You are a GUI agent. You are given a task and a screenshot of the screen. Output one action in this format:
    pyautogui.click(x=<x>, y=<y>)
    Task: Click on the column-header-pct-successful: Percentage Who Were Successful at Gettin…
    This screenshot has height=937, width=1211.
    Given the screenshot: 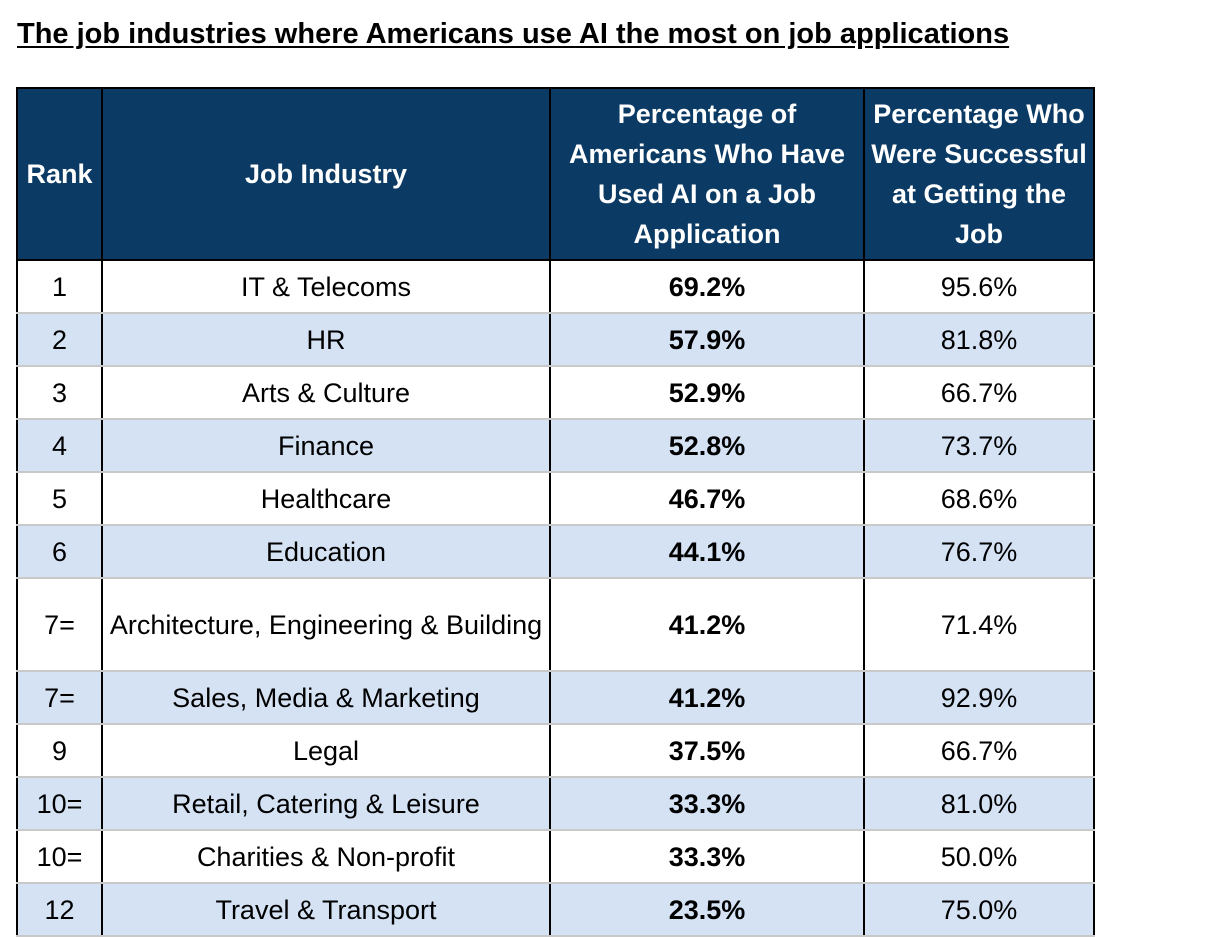 What is the action you would take?
    pyautogui.click(x=979, y=174)
    